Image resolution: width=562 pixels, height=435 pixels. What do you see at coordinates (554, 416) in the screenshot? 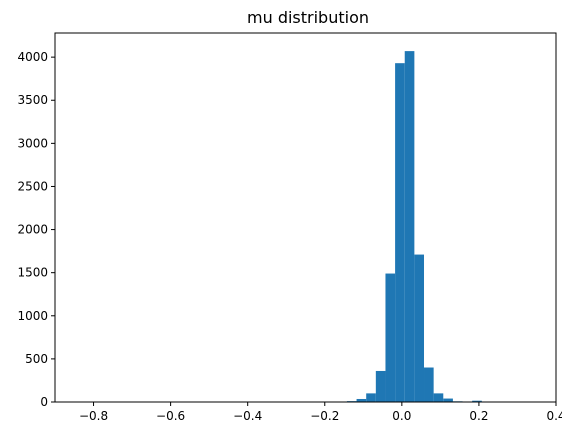
I see `x-tick-label: 0.4` at bounding box center [554, 416].